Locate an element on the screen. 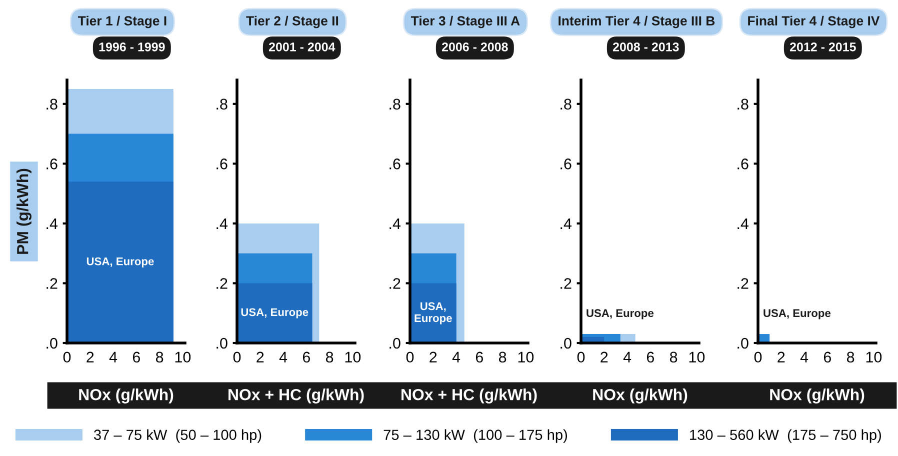  chart-subtitle: 1996 - 1999 is located at coordinates (132, 47).